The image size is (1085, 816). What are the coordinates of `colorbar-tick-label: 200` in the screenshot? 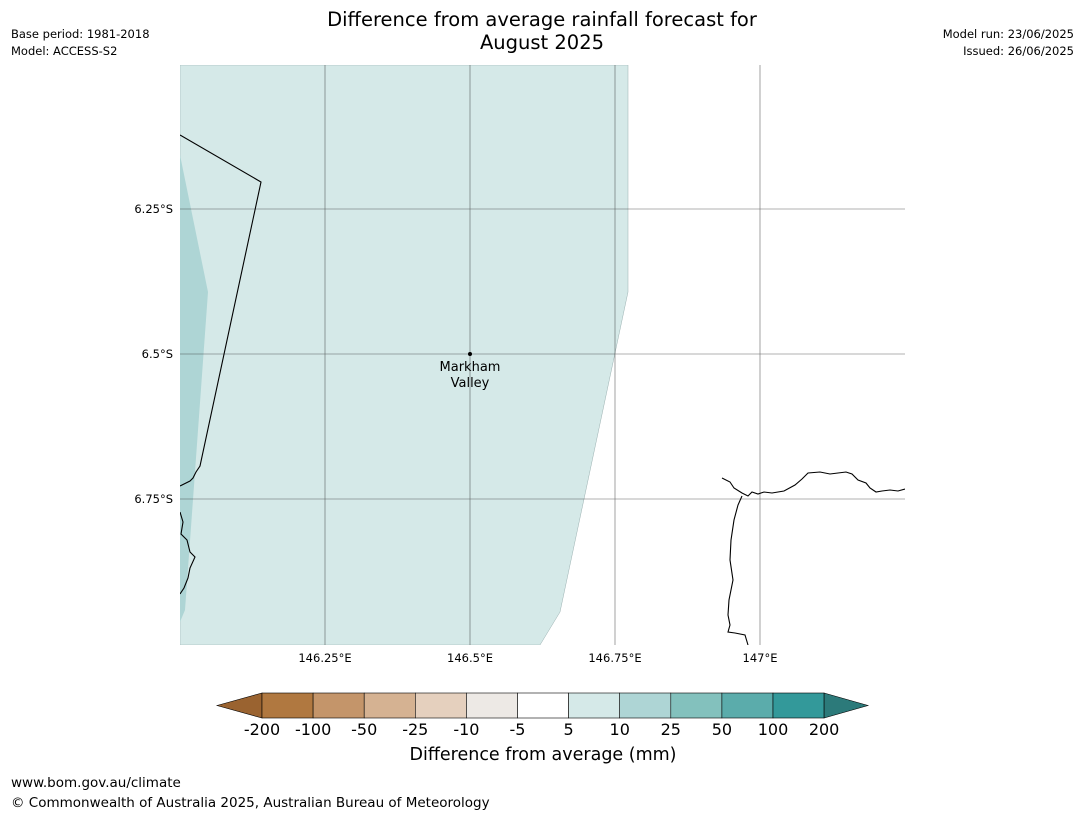 It's located at (824, 729).